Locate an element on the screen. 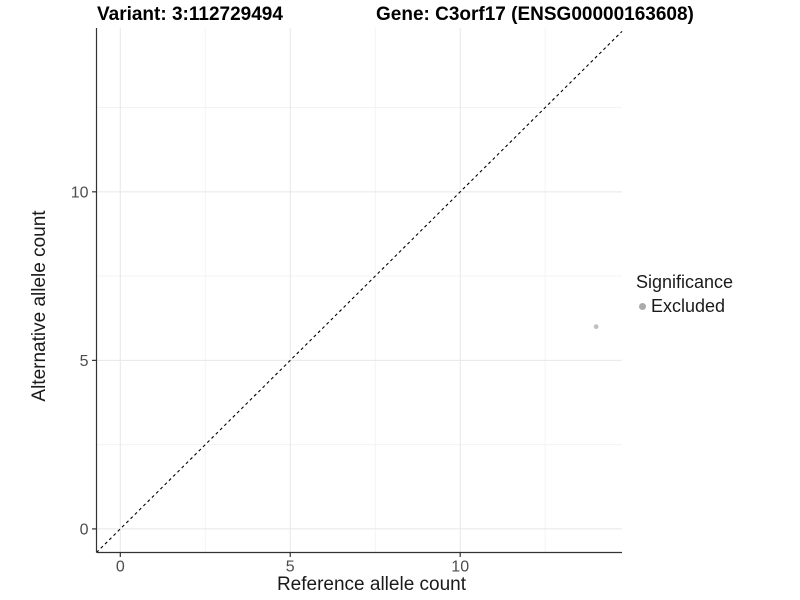 This screenshot has height=600, width=800. y-tick-label: 0 is located at coordinates (84, 529).